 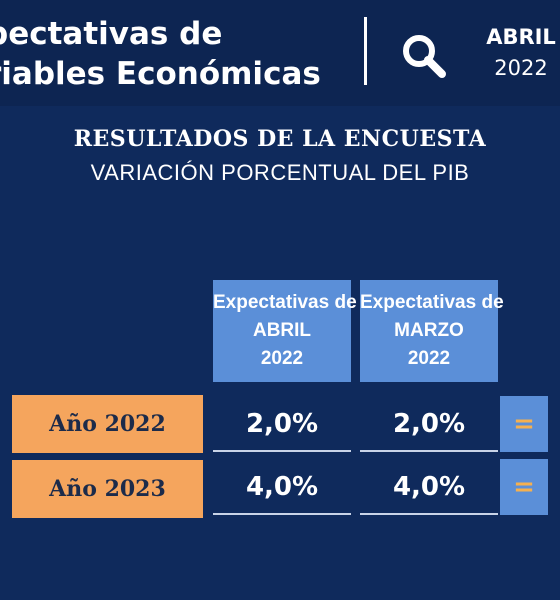 What do you see at coordinates (111, 34) in the screenshot?
I see `title-line-1: pectativas de` at bounding box center [111, 34].